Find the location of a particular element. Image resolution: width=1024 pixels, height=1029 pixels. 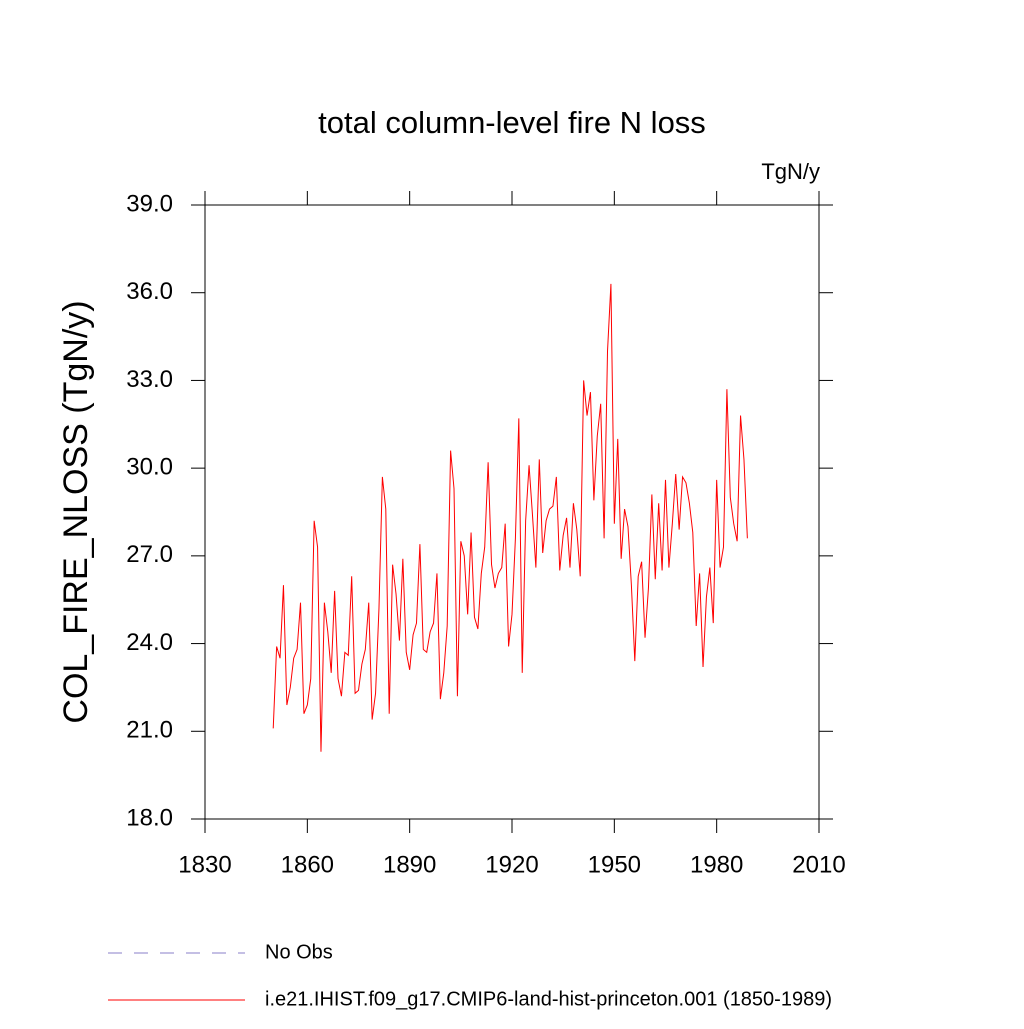

x-tick-label: 1830 is located at coordinates (204, 864).